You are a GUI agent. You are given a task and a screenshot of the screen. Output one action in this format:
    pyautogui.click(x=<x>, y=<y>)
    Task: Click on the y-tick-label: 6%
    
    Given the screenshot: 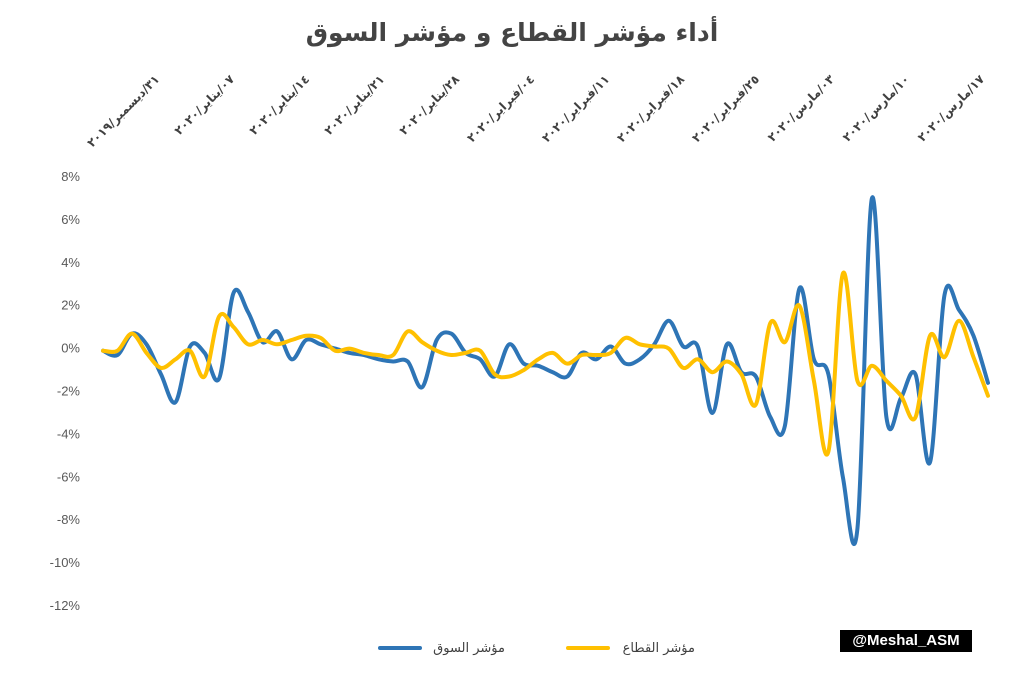 What is the action you would take?
    pyautogui.click(x=70, y=219)
    